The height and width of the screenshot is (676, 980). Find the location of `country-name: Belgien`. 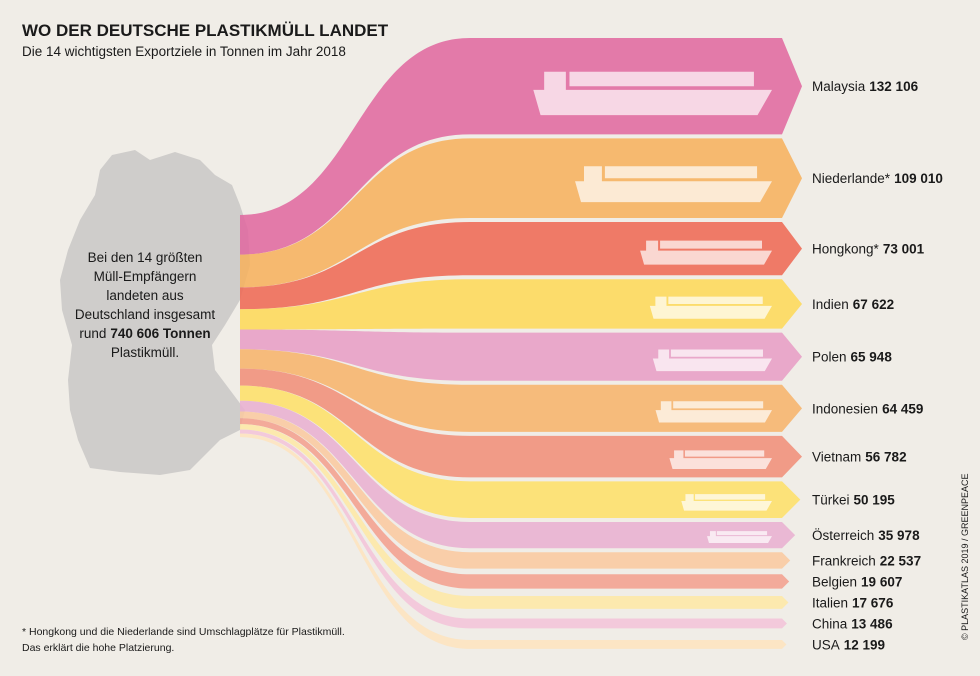

country-name: Belgien is located at coordinates (834, 581).